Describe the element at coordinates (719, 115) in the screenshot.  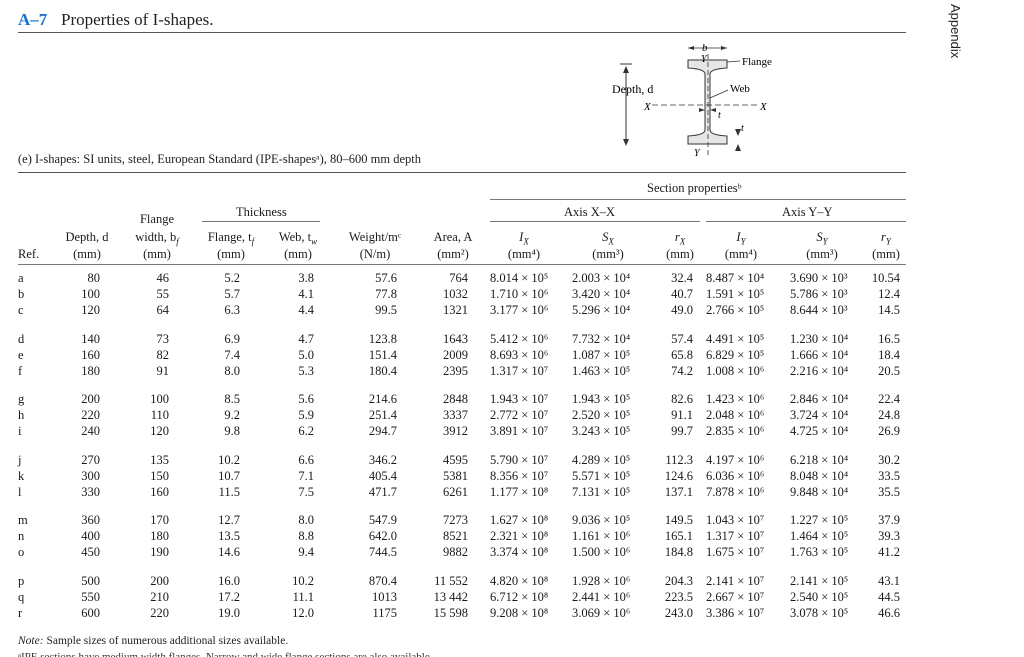
I see `tw-label: t` at that location.